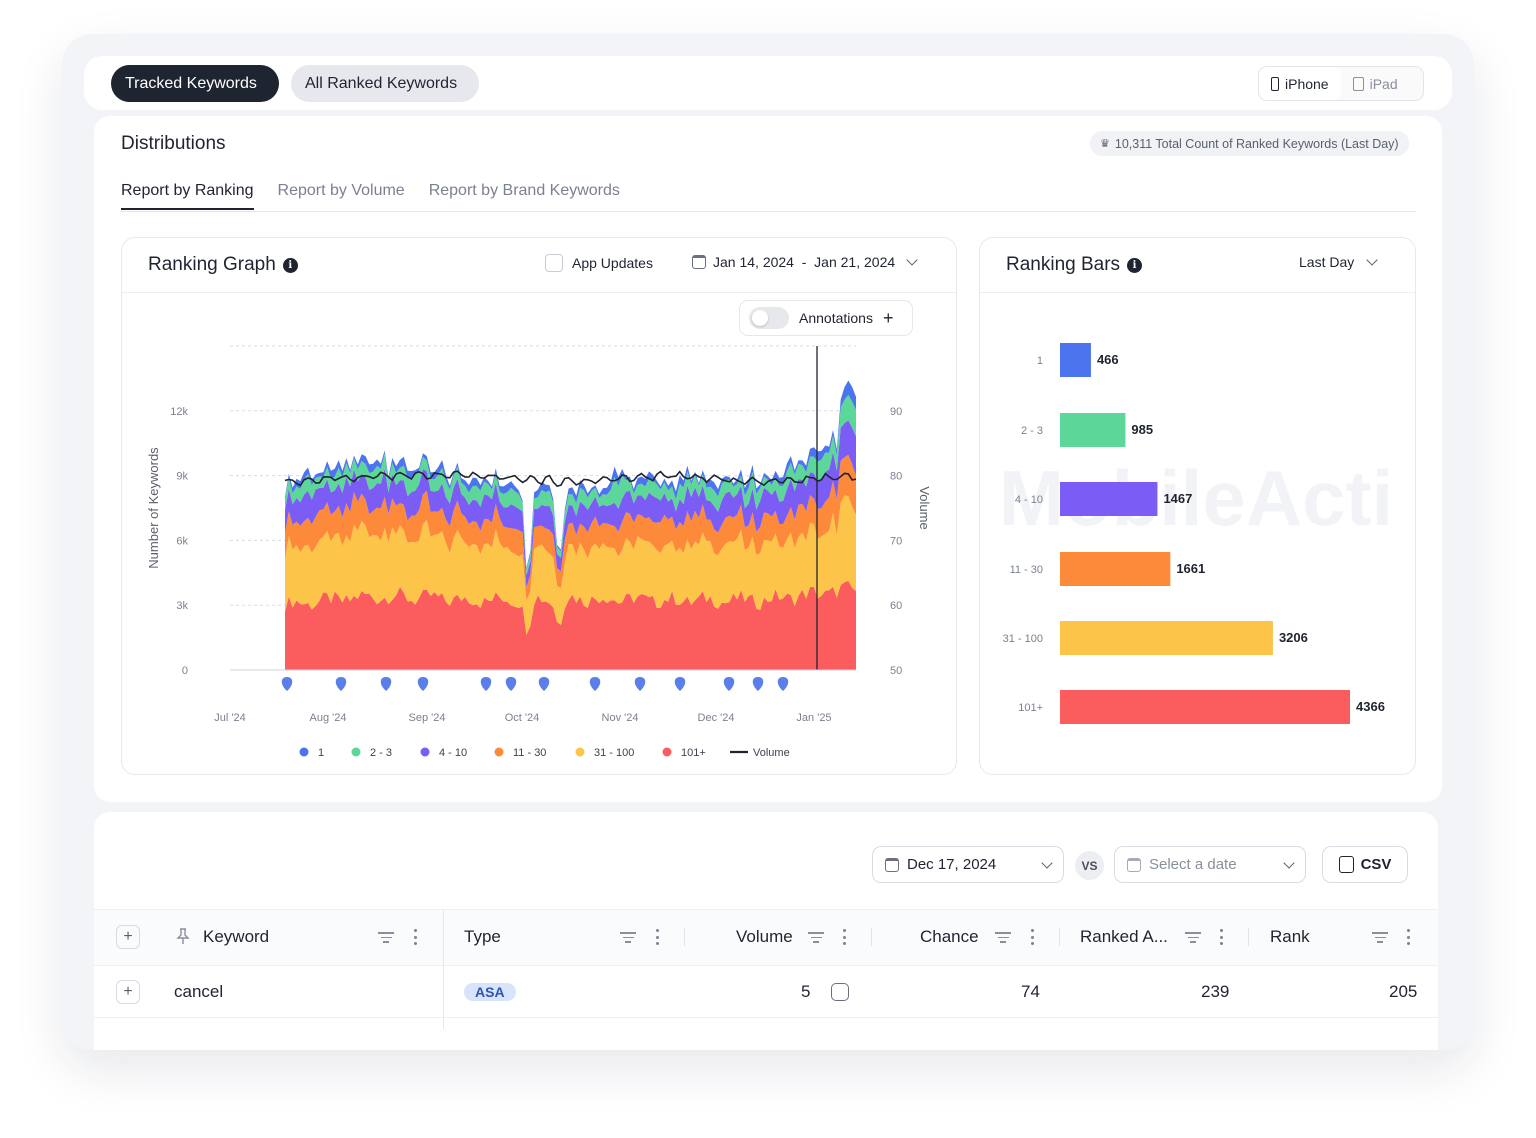 The height and width of the screenshot is (1138, 1536). What do you see at coordinates (199, 991) in the screenshot?
I see `cell-keyword: cancel` at bounding box center [199, 991].